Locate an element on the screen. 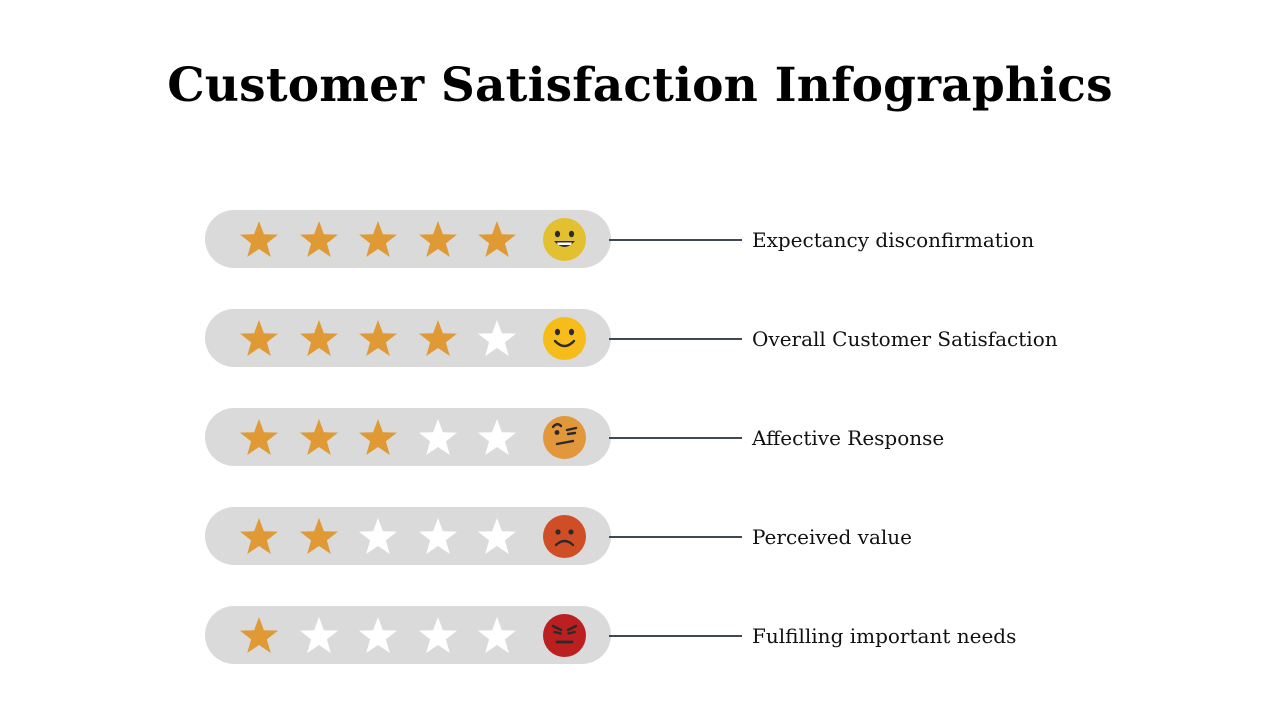  skeptical-face-icon is located at coordinates (564, 437).